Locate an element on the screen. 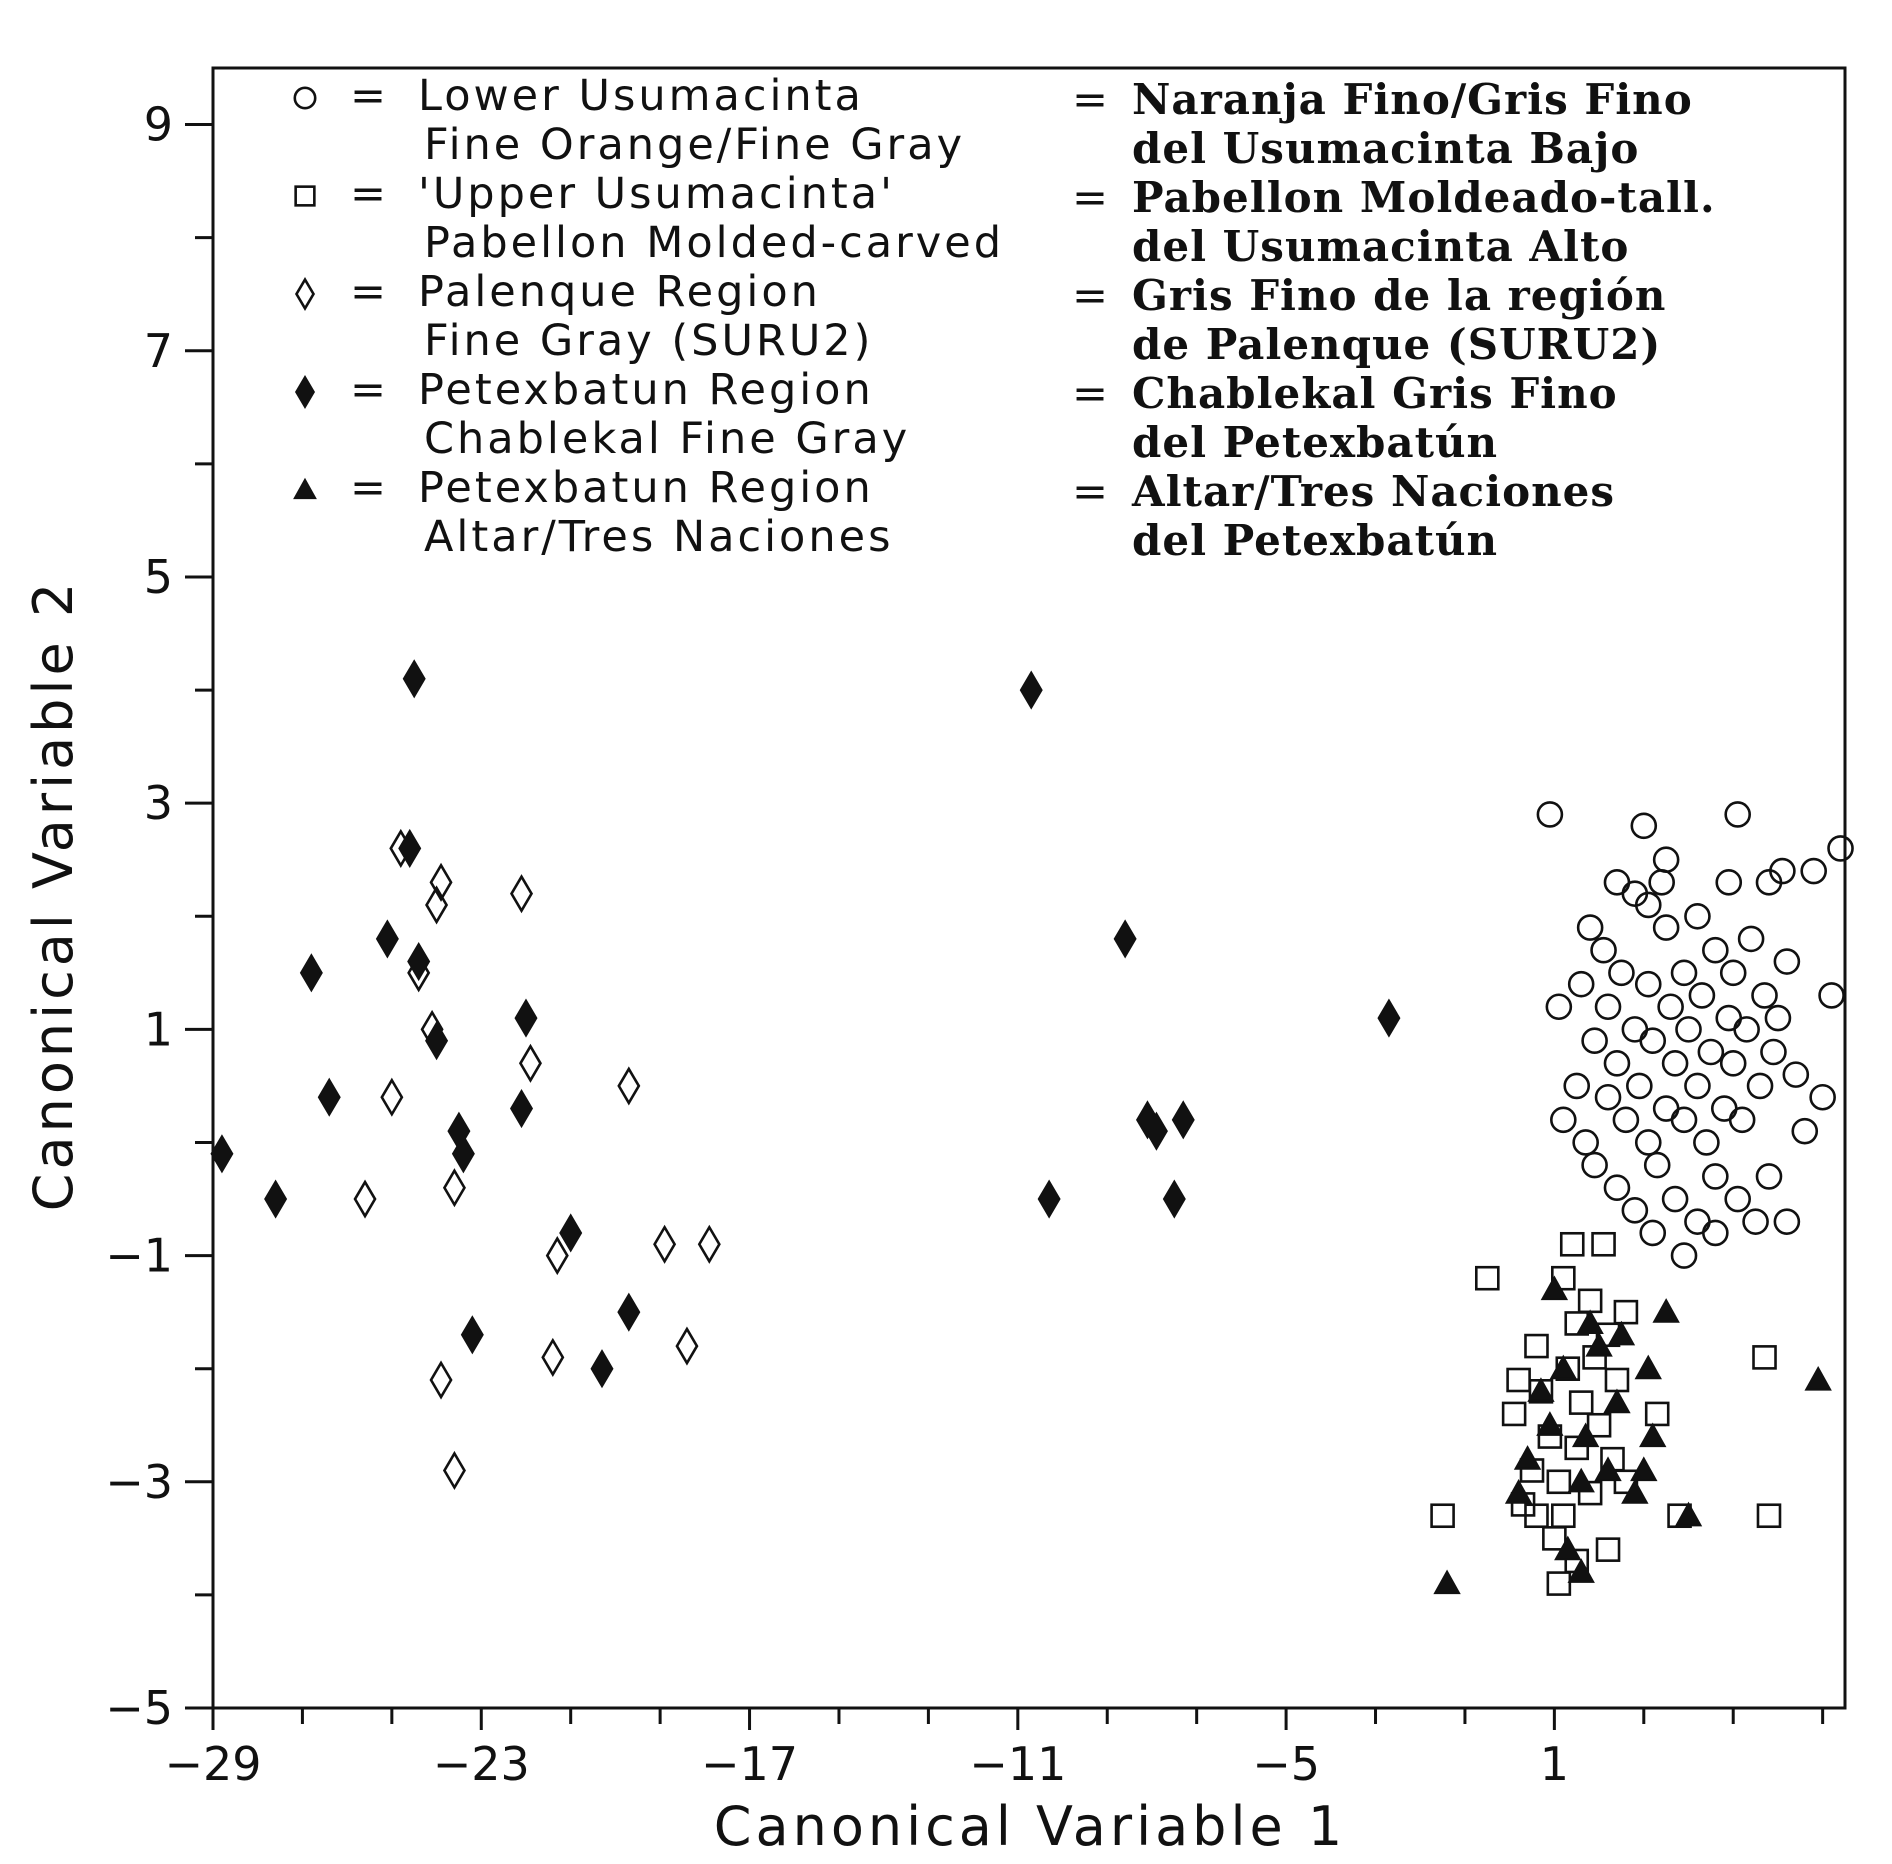 The height and width of the screenshot is (1864, 1892). series-petexbatun_altar is located at coordinates (1632, 1435).